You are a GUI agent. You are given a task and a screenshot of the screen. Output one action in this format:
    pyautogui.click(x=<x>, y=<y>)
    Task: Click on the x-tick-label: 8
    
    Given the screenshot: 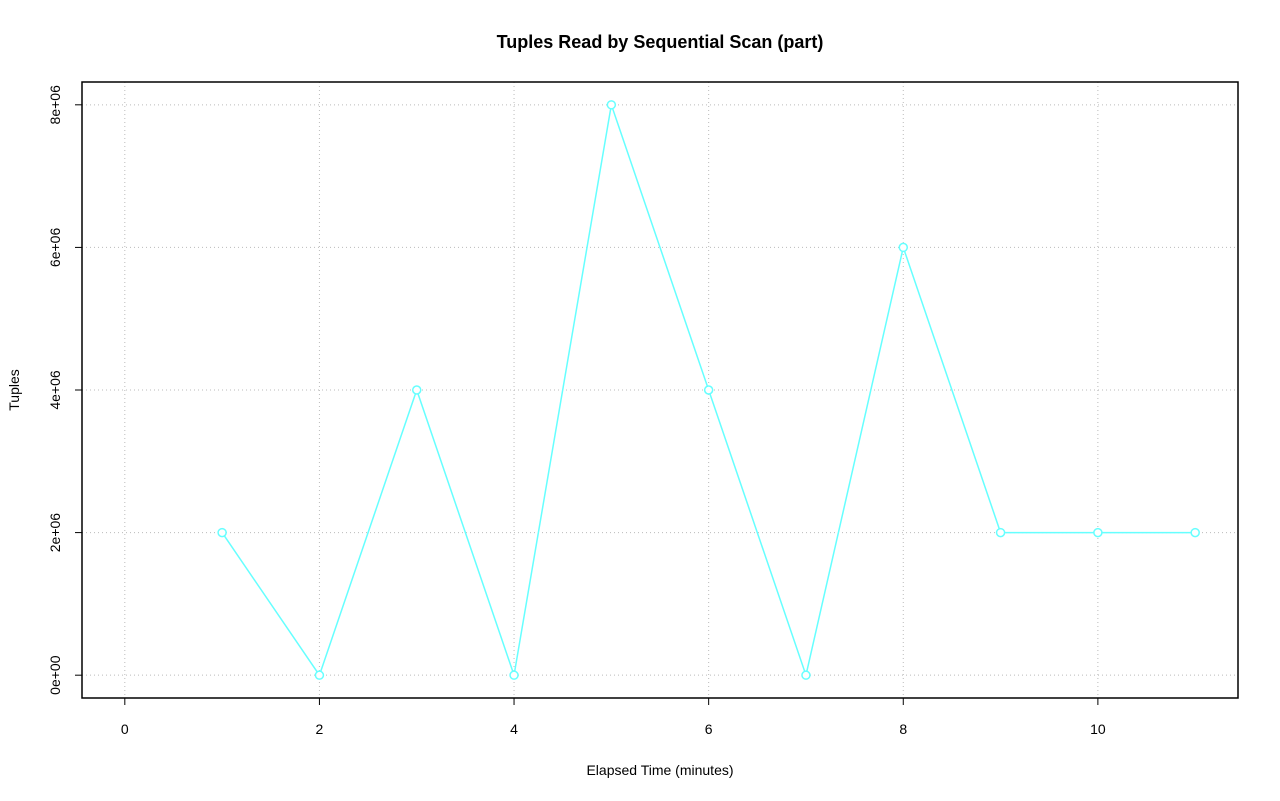 What is the action you would take?
    pyautogui.click(x=903, y=729)
    